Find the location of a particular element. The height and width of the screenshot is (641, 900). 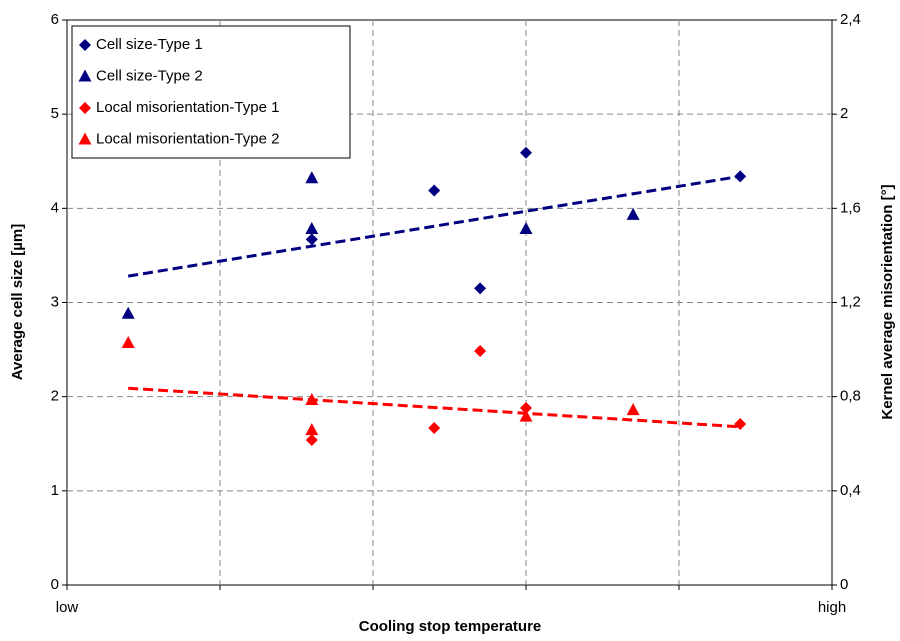

x-tick-label: low is located at coordinates (67, 607).